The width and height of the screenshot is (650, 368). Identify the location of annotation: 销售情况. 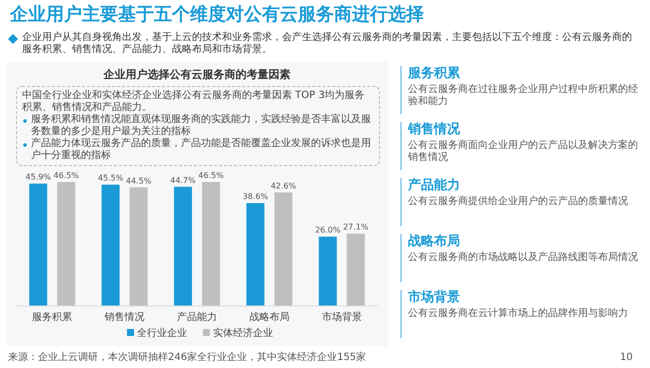
(434, 130).